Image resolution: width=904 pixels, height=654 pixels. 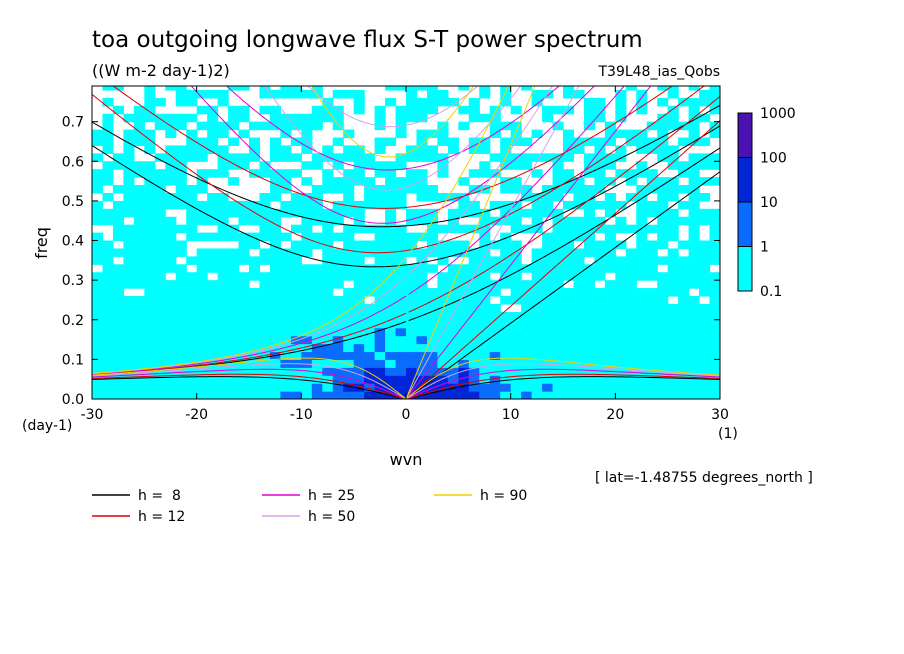 I want to click on ig2-curve-h8, so click(x=406, y=166).